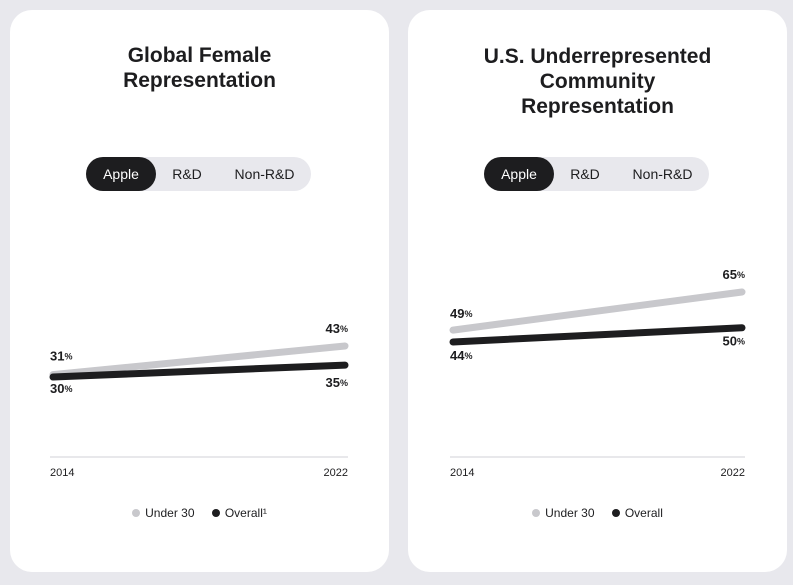 The width and height of the screenshot is (793, 585). Describe the element at coordinates (337, 328) in the screenshot. I see `data-label: 43%` at that location.